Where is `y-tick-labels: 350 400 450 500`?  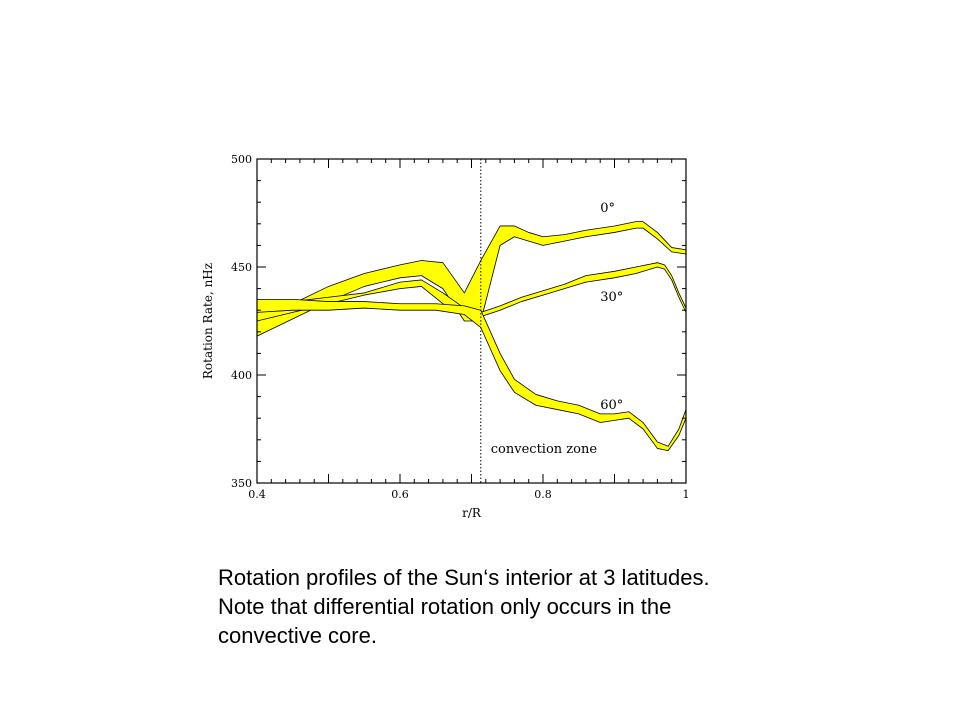 y-tick-labels: 350 400 450 500 is located at coordinates (241, 321).